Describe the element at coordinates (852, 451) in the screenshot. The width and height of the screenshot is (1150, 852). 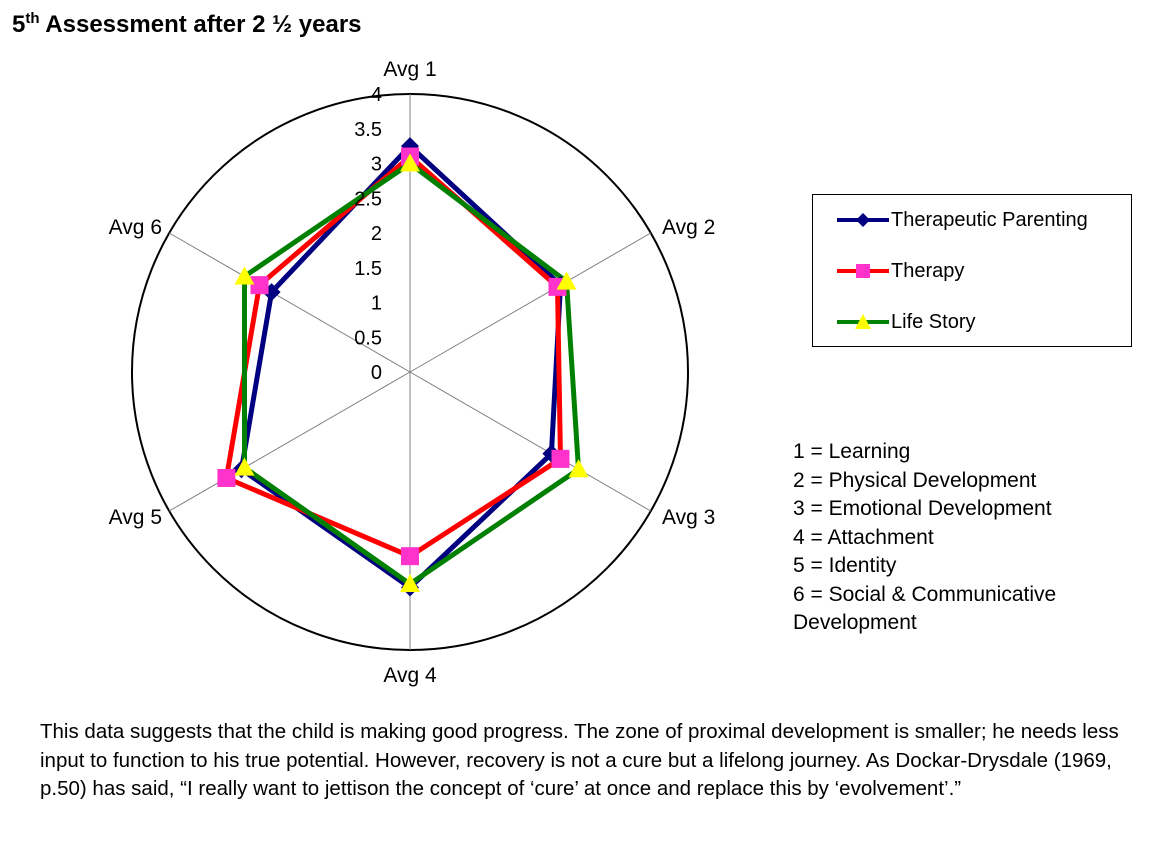
I see `key-item: 1 = Learning` at that location.